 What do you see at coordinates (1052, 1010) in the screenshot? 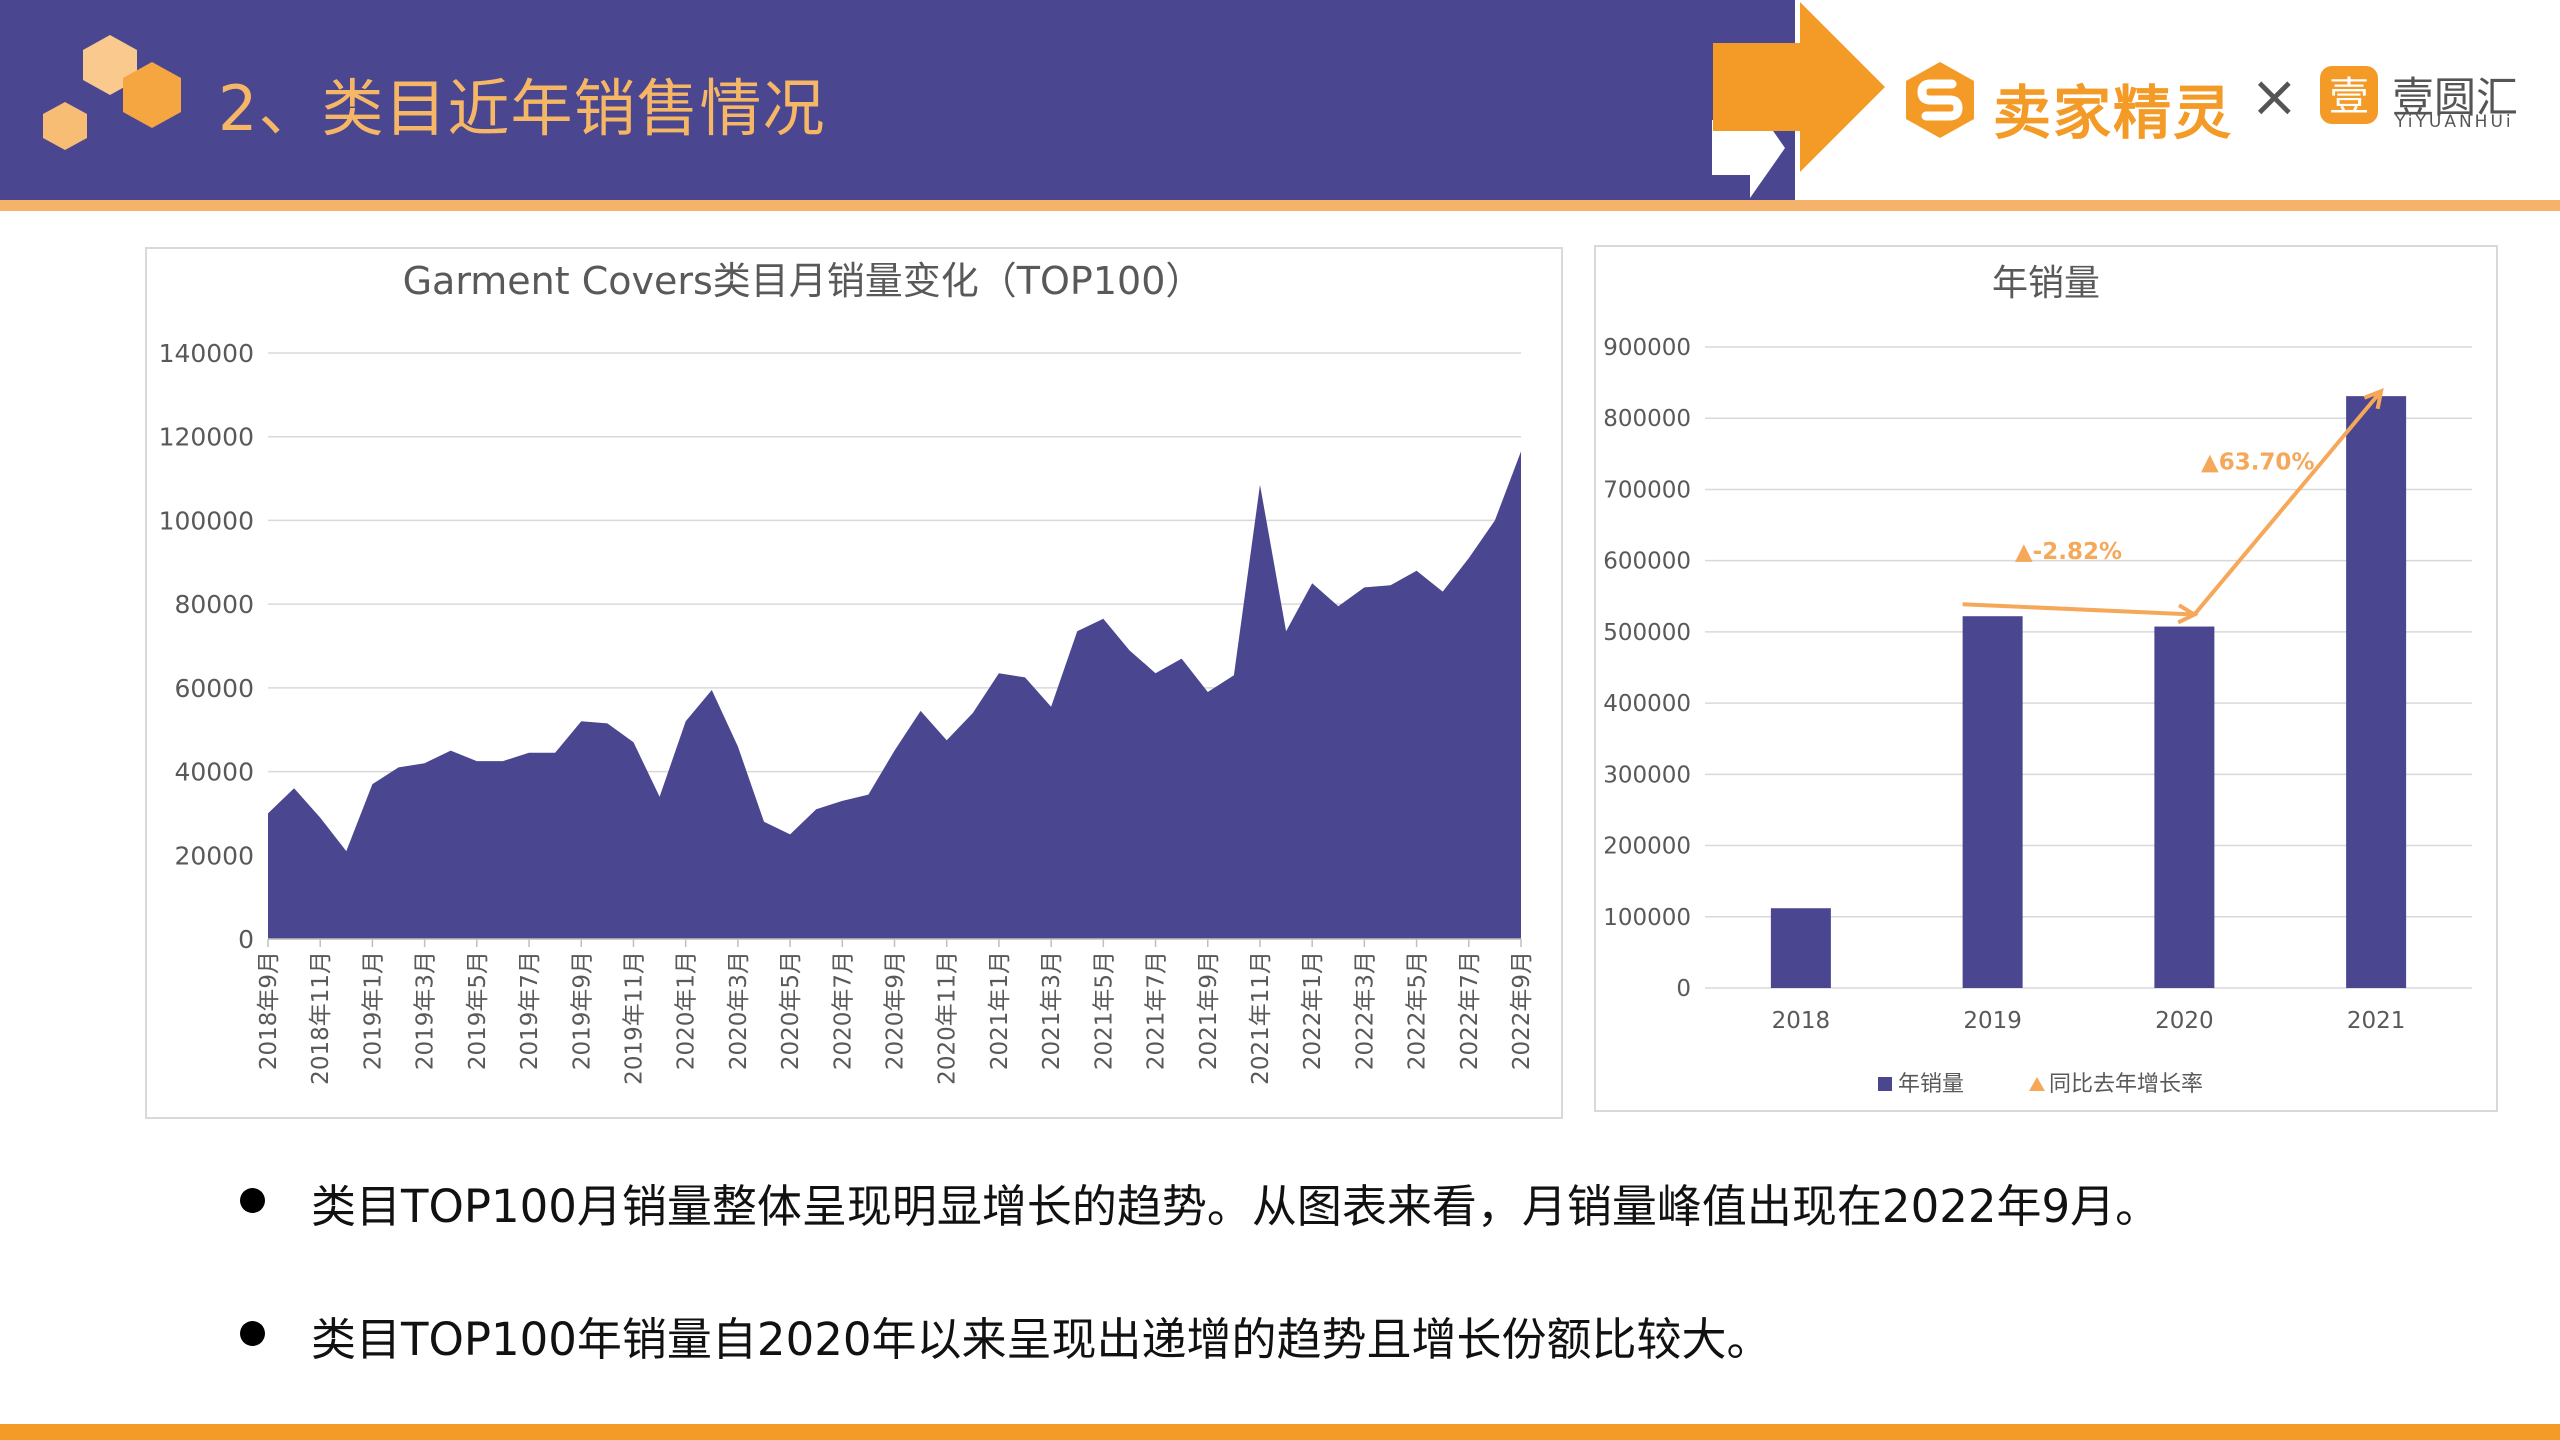
I see `x-tick-label: 2021年3月` at bounding box center [1052, 1010].